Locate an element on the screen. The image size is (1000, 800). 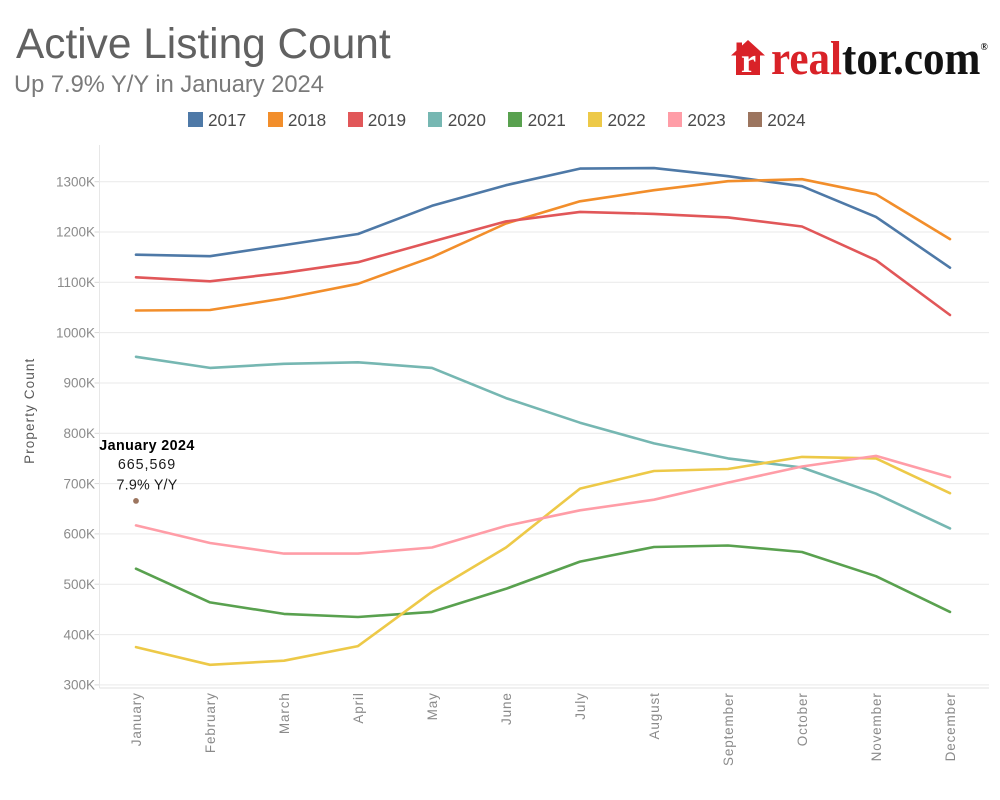
svg-text: 600K is located at coordinates (79, 534).